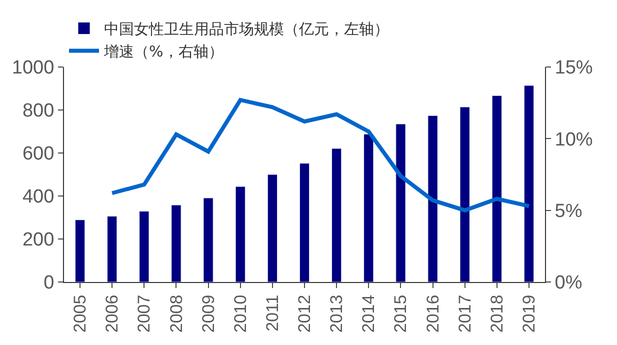 This screenshot has width=617, height=345. Describe the element at coordinates (573, 68) in the screenshot. I see `y2-tick-label: 15%` at that location.